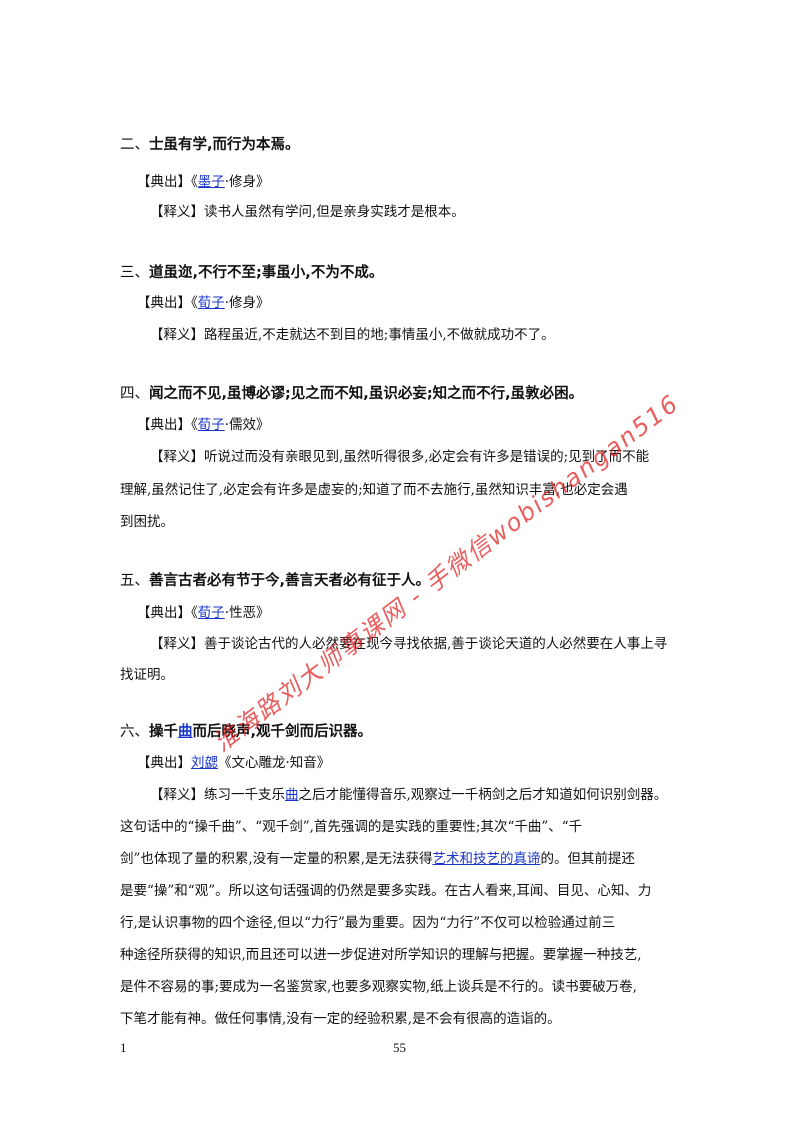 This screenshot has height=1132, width=800. What do you see at coordinates (486, 859) in the screenshot?
I see `inline-link: 艺术和技艺的真谛` at bounding box center [486, 859].